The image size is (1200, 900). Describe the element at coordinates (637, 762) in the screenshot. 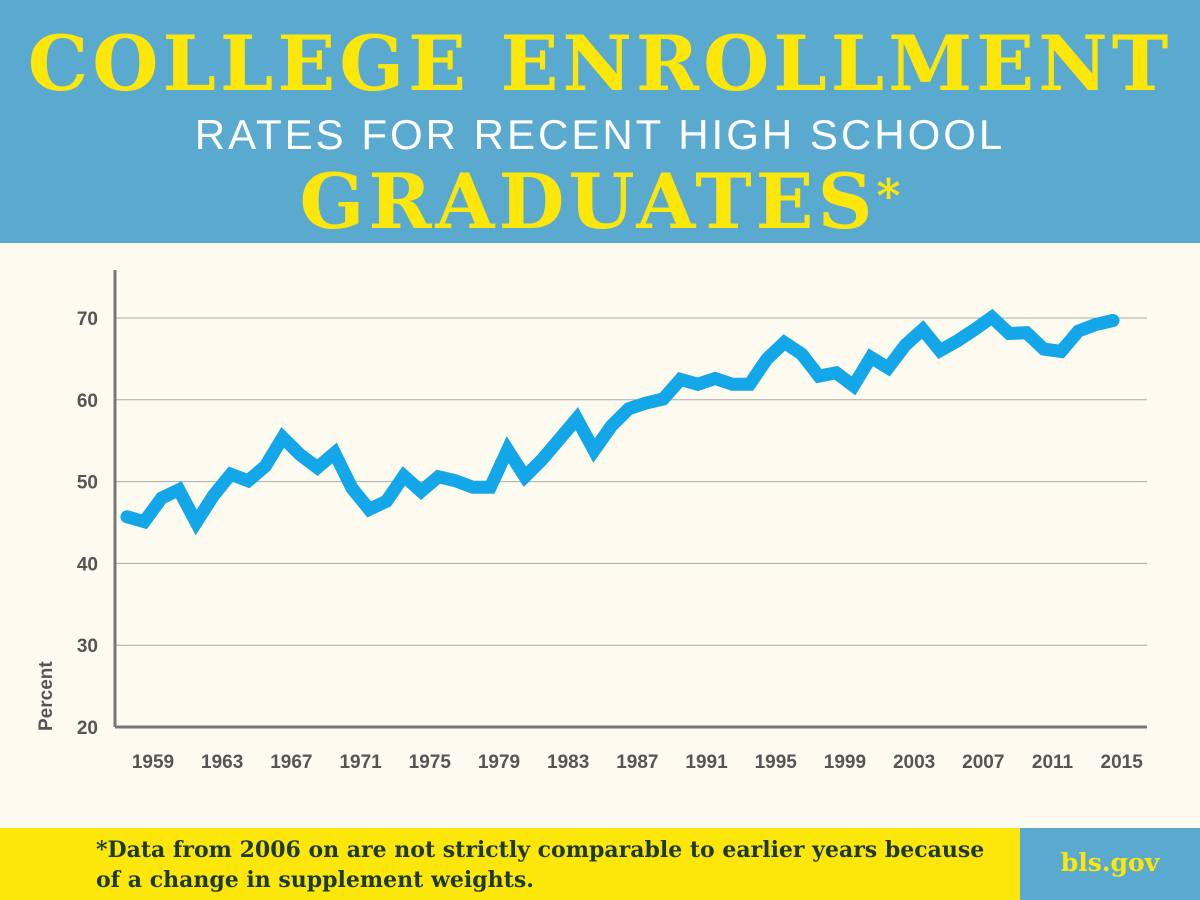

I see `x-tick-label-1987: 1987` at that location.